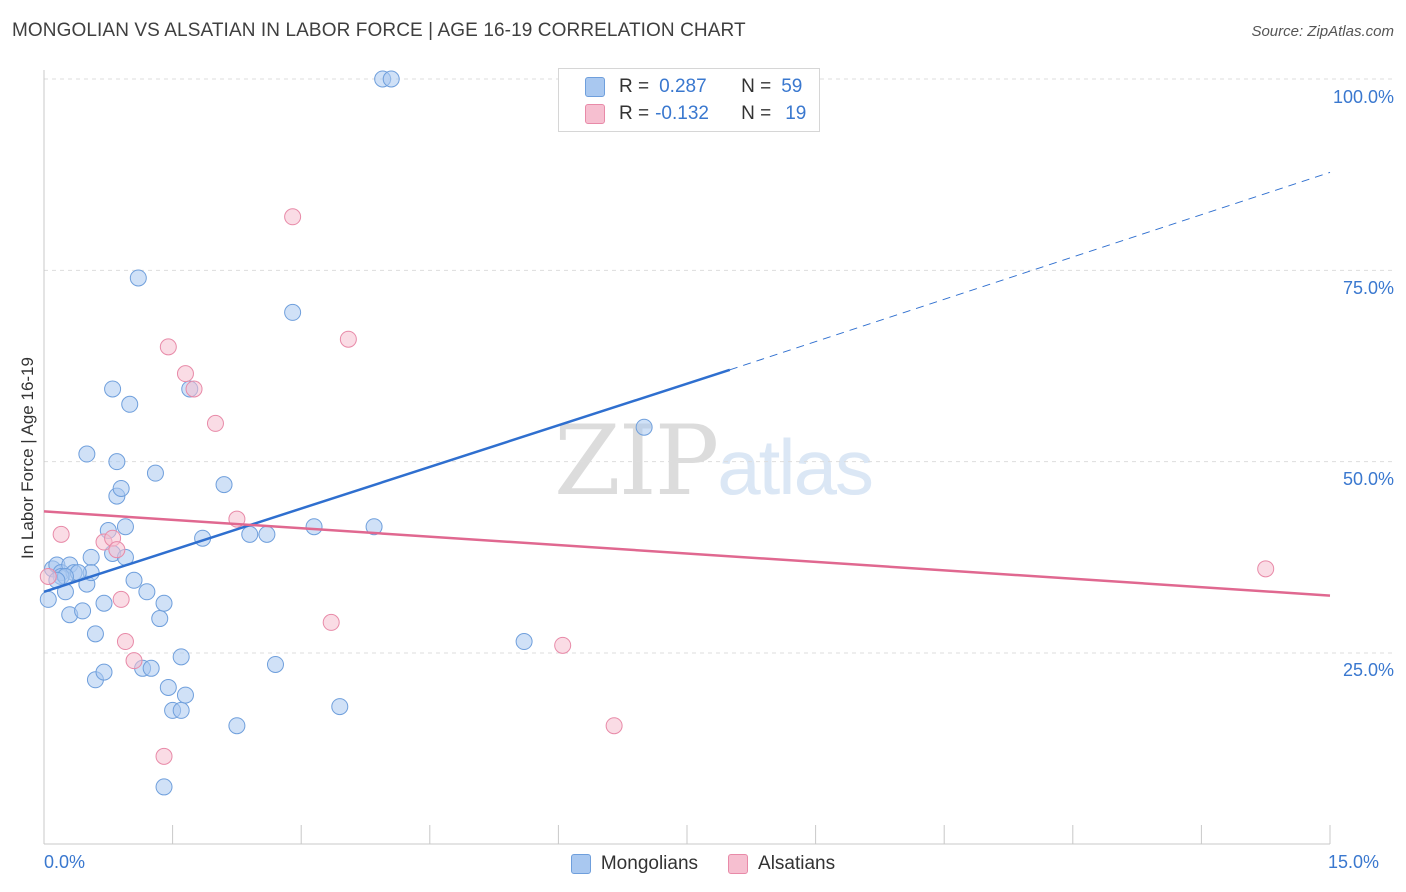 The height and width of the screenshot is (892, 1406). Describe the element at coordinates (703, 864) in the screenshot. I see `series-legend: Mongolians Alsatians` at that location.